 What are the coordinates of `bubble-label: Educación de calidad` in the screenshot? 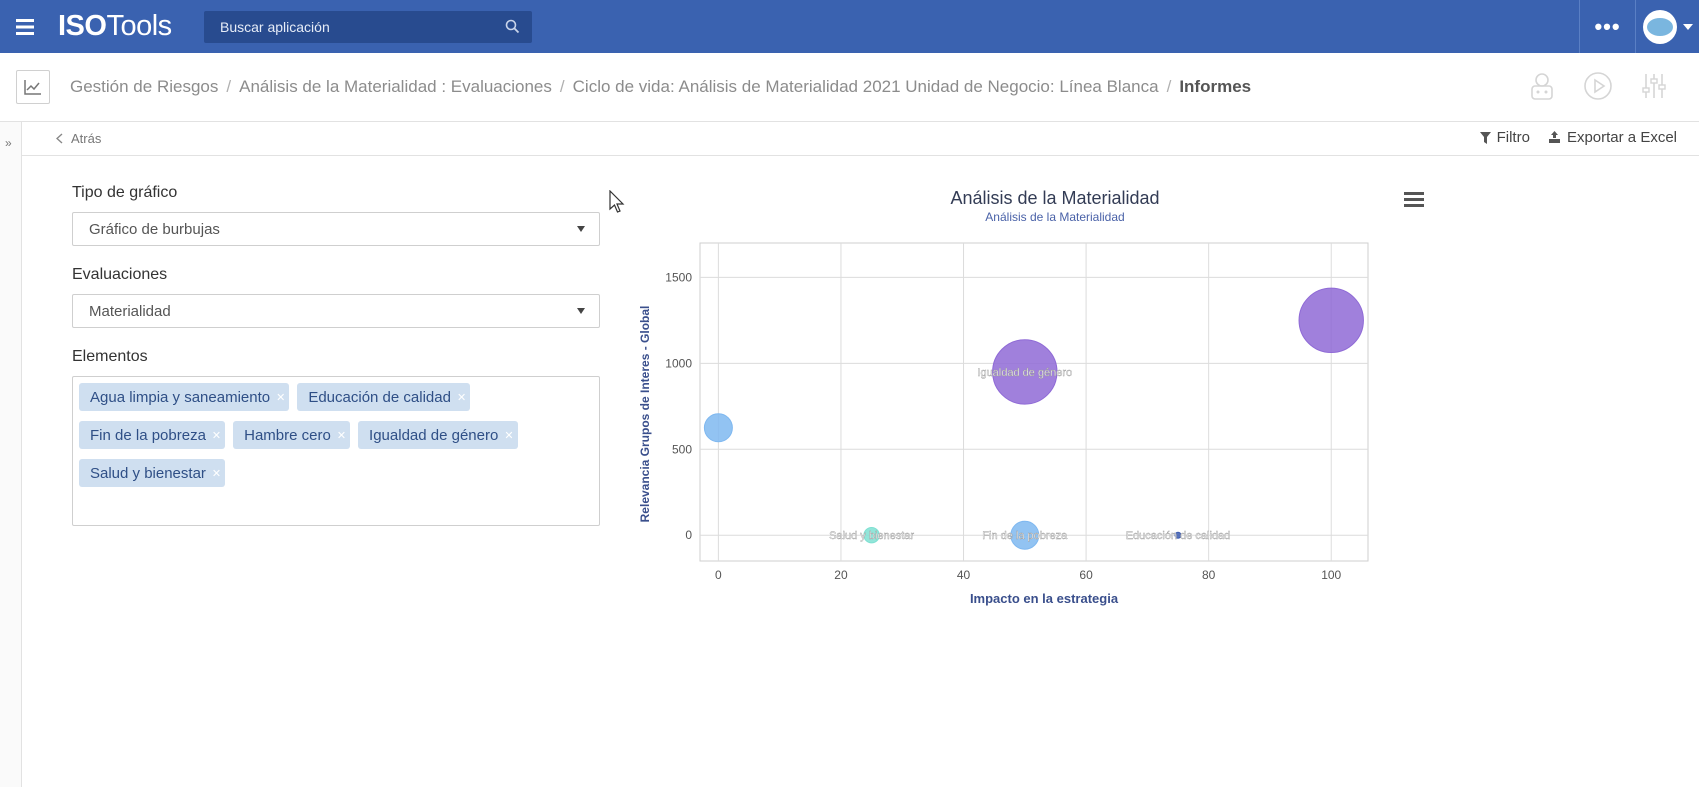 It's located at (1178, 536).